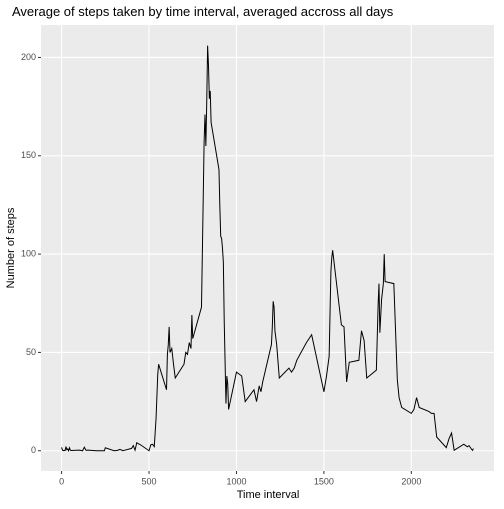  What do you see at coordinates (11, 247) in the screenshot?
I see `y-axis-title: Number of steps` at bounding box center [11, 247].